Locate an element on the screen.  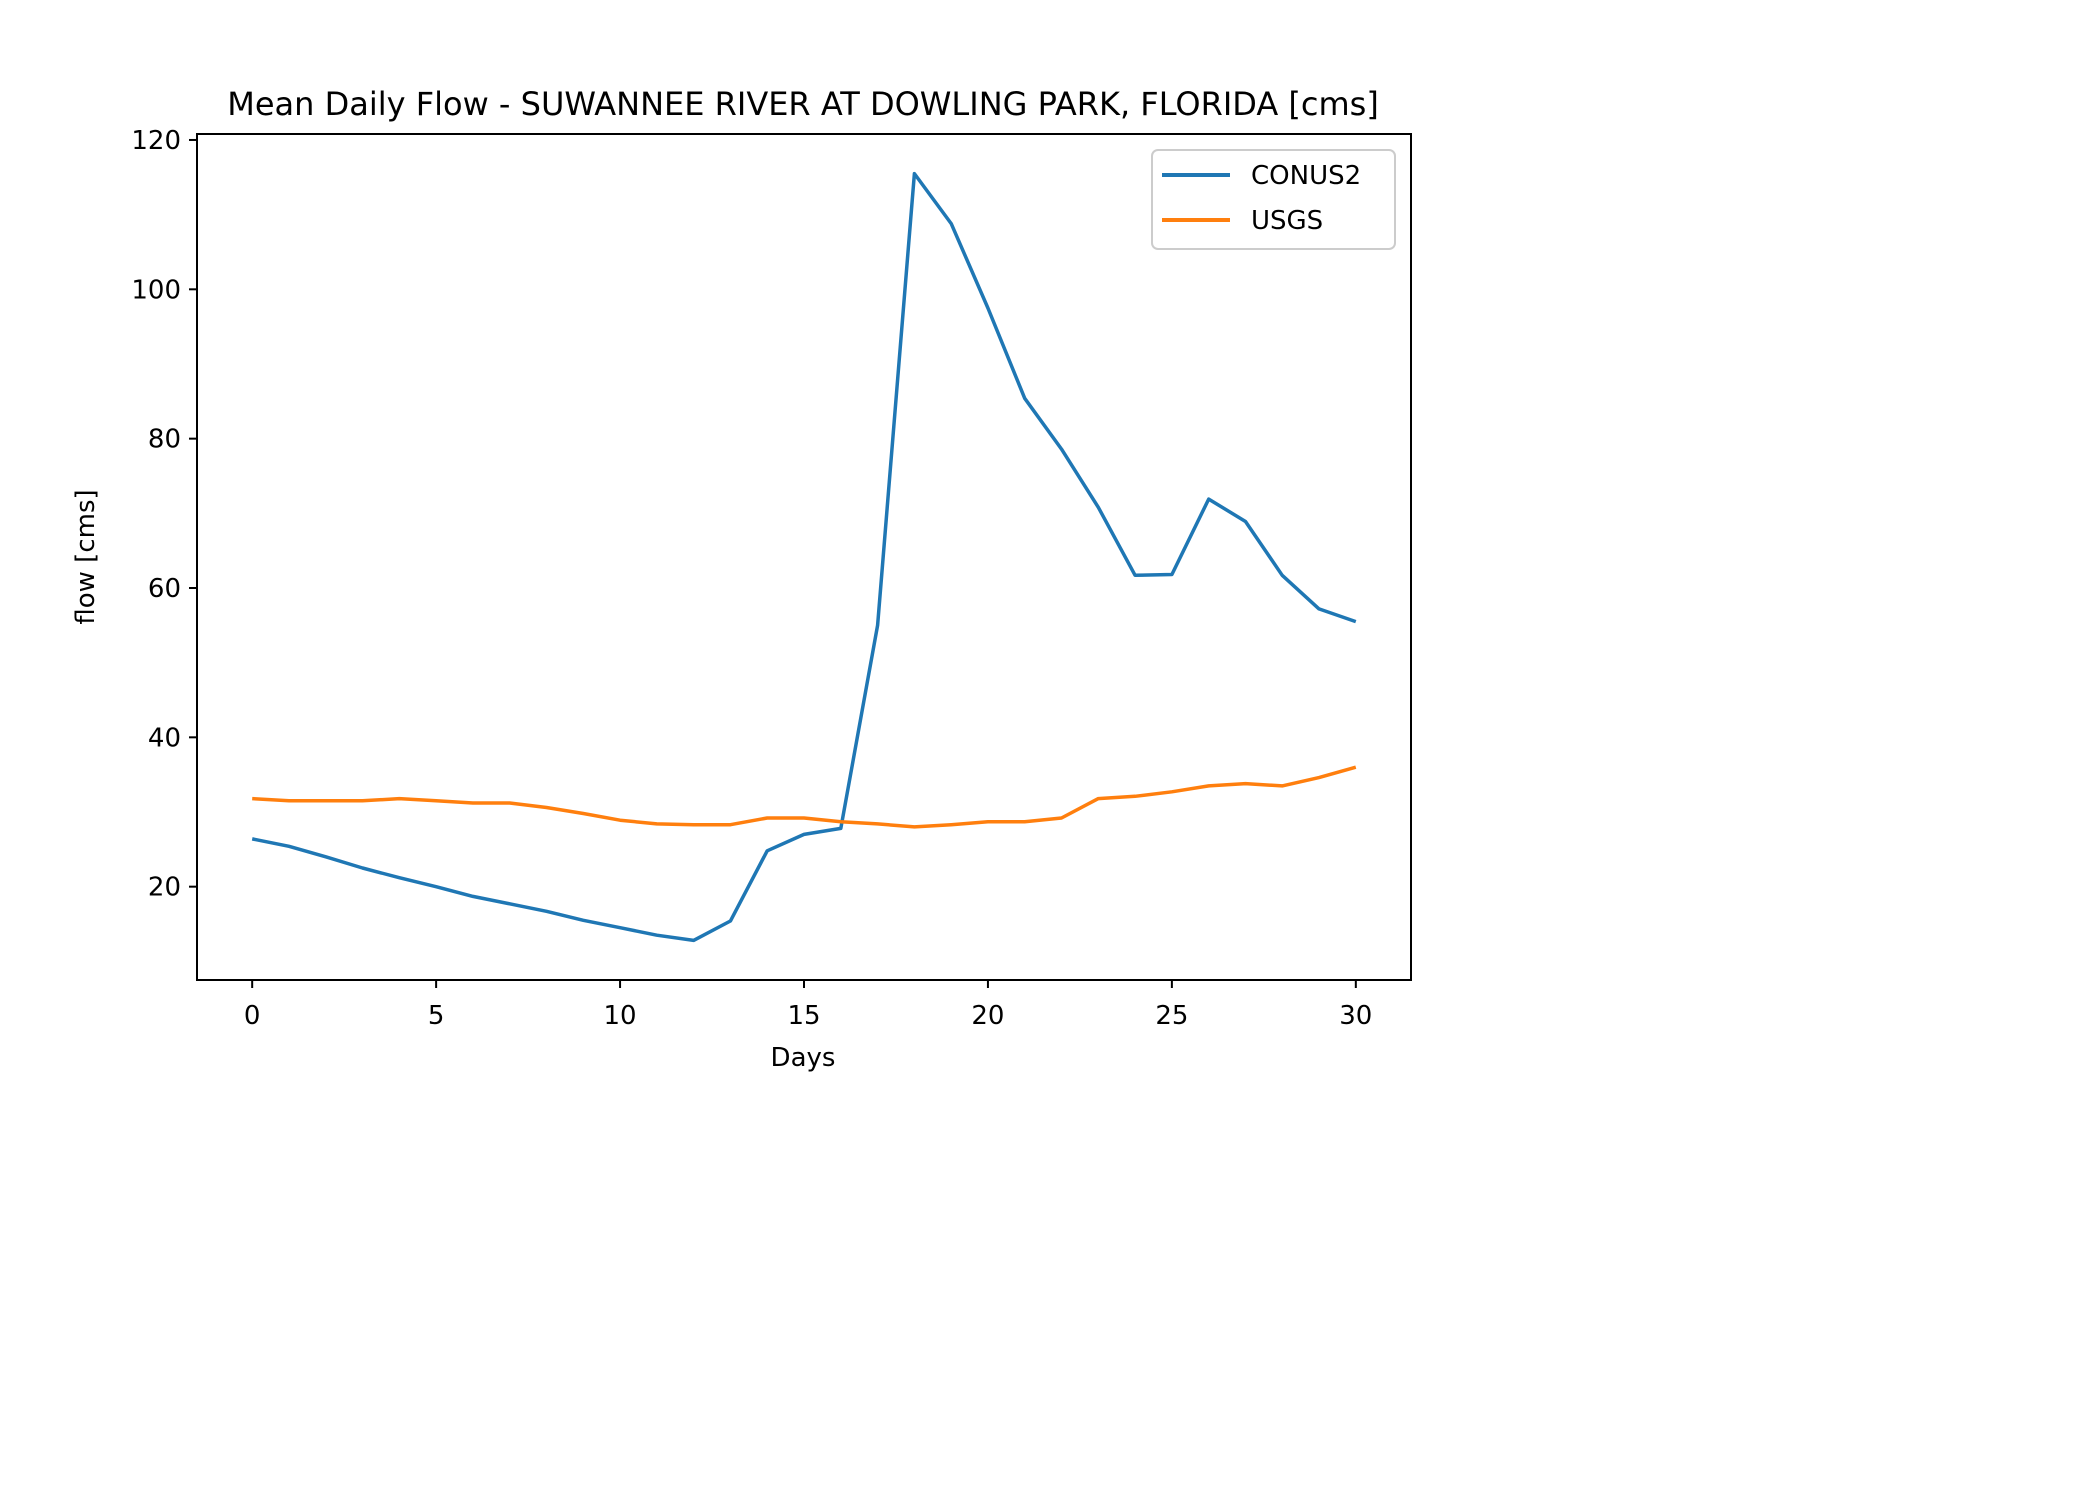
x-tick-label-5: 5 is located at coordinates (436, 1016).